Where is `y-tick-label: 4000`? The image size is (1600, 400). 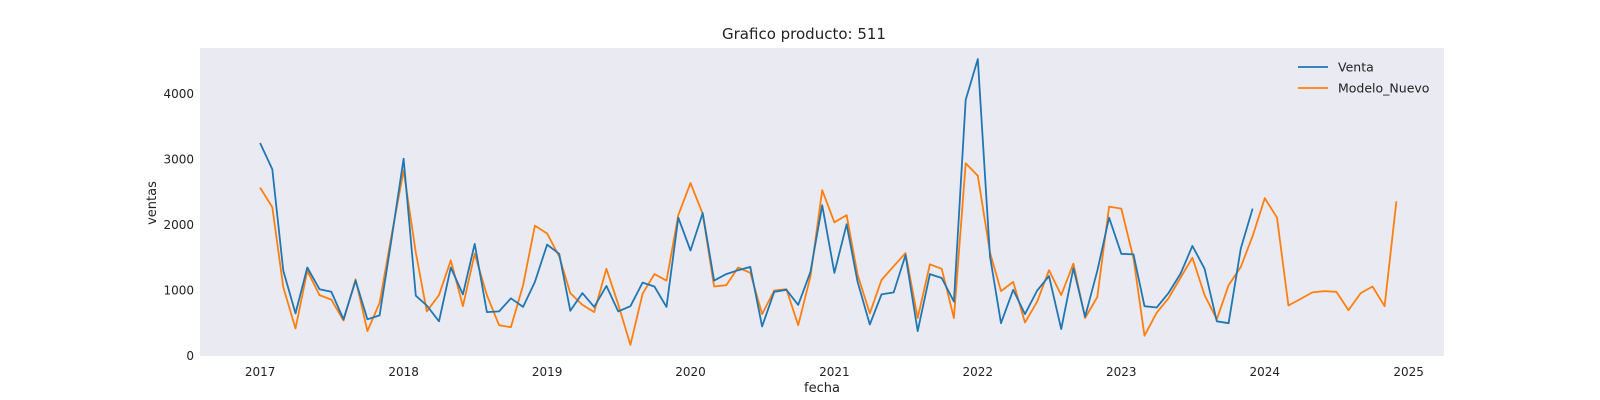
y-tick-label: 4000 is located at coordinates (178, 94).